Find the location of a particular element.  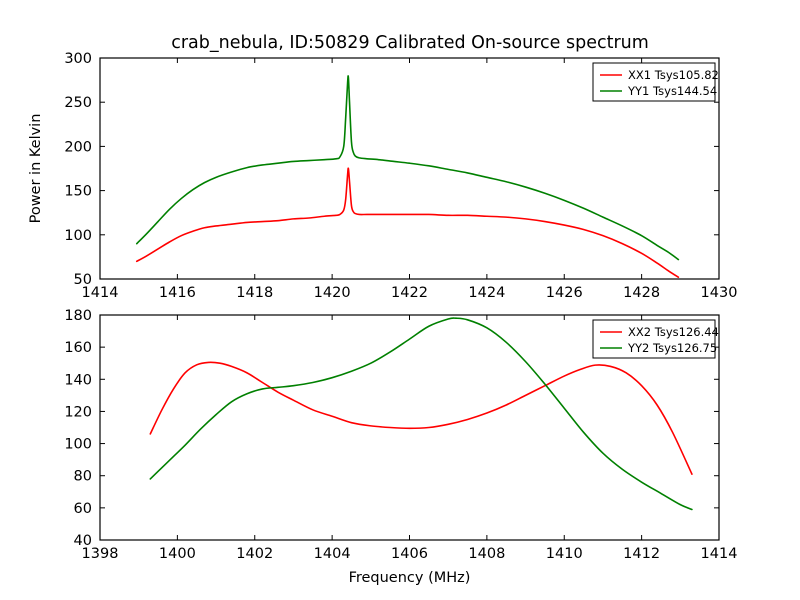

yticklabel-bottom-2: 80 is located at coordinates (83, 477).